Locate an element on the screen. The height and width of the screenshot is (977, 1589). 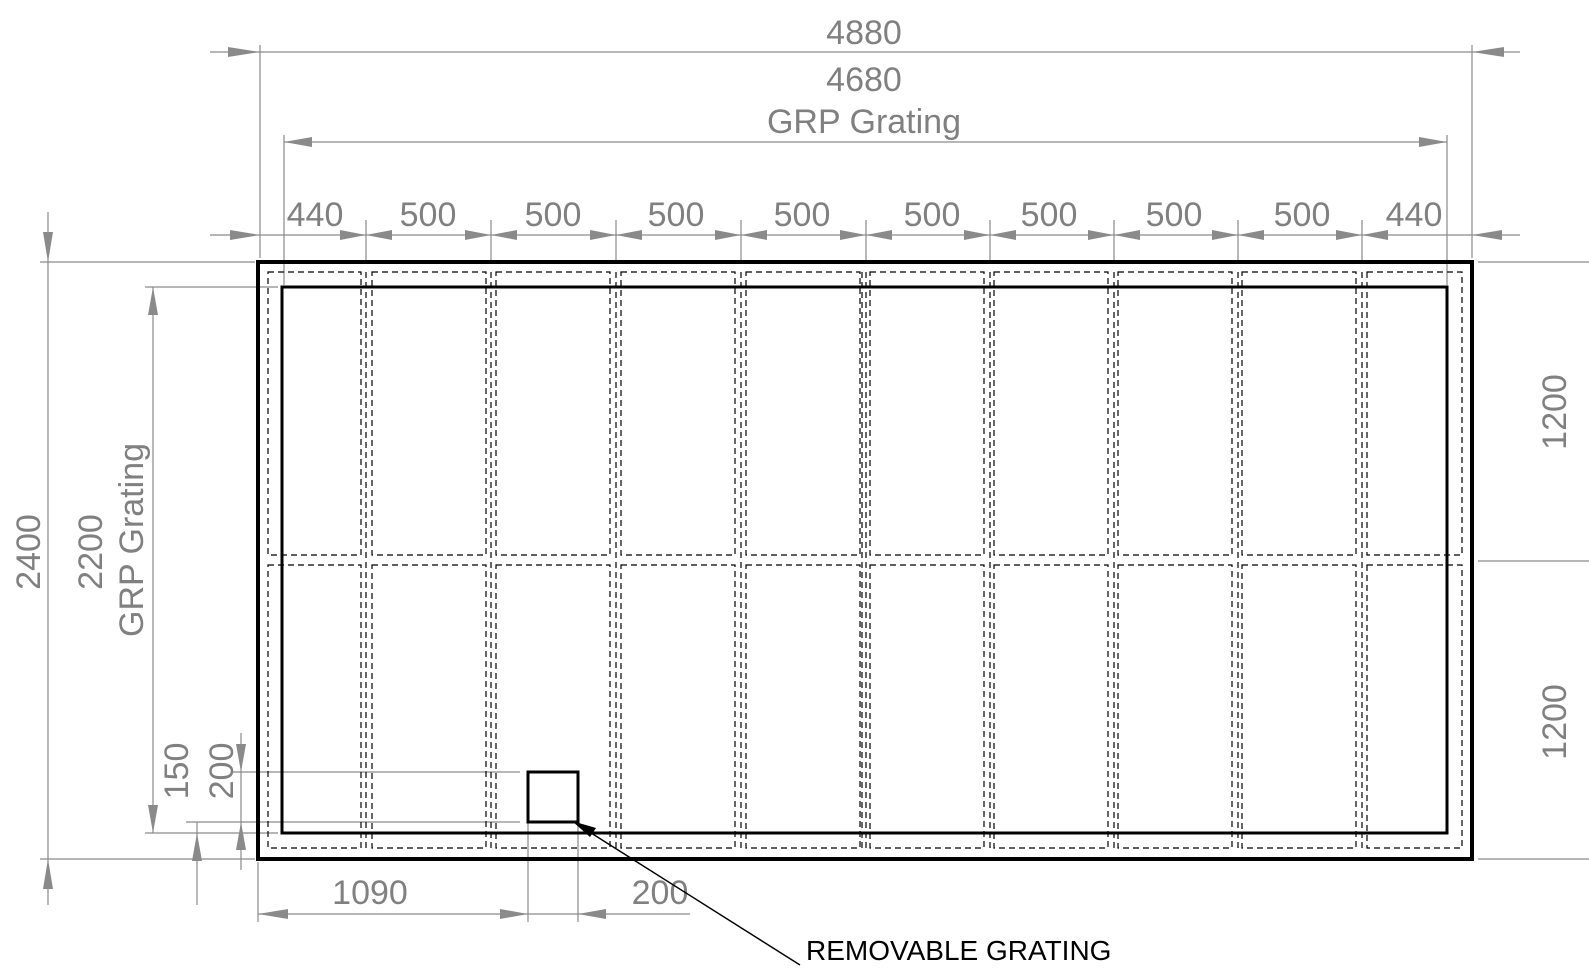
panel-width-1: 440 is located at coordinates (315, 215).